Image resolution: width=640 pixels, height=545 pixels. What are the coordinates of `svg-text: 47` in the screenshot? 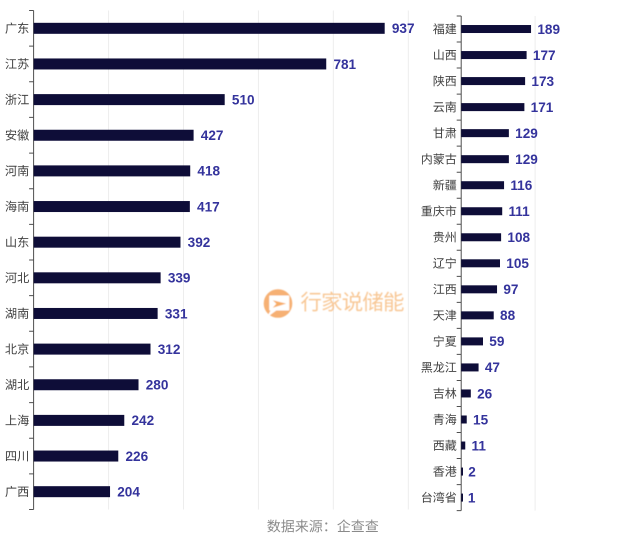 It's located at (492, 367).